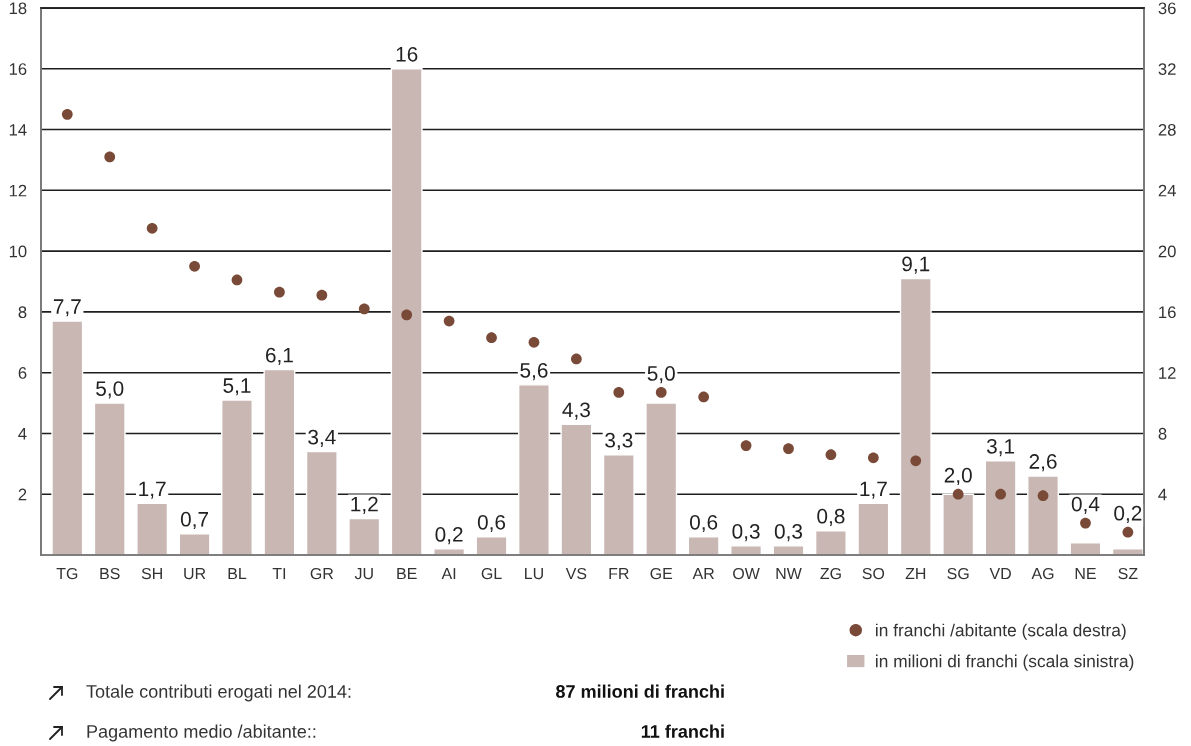 This screenshot has width=1191, height=746. I want to click on x-tick-label: OW, so click(746, 573).